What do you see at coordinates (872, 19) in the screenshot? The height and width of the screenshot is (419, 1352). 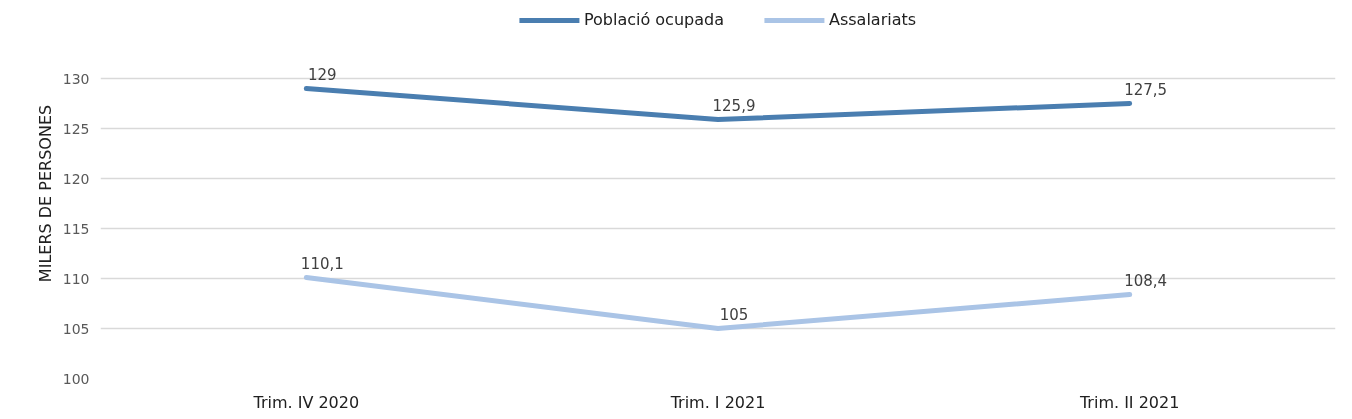 I see `legend-label: Assalariats` at bounding box center [872, 19].